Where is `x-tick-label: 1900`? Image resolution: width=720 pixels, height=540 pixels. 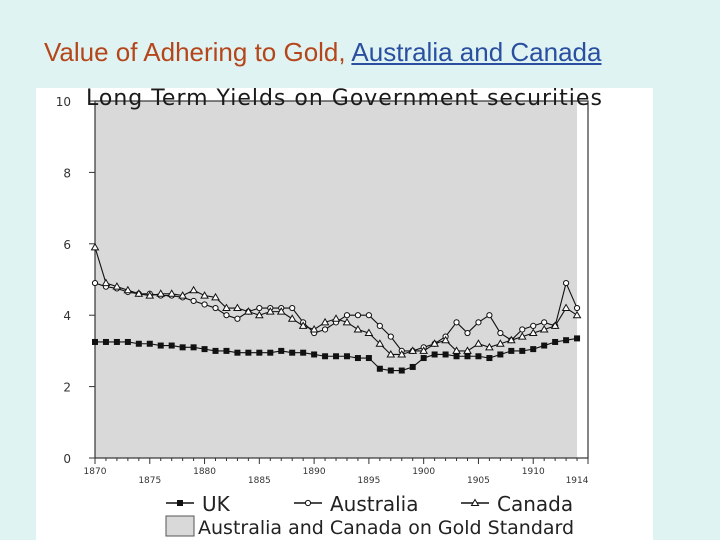 x-tick-label: 1900 is located at coordinates (423, 472).